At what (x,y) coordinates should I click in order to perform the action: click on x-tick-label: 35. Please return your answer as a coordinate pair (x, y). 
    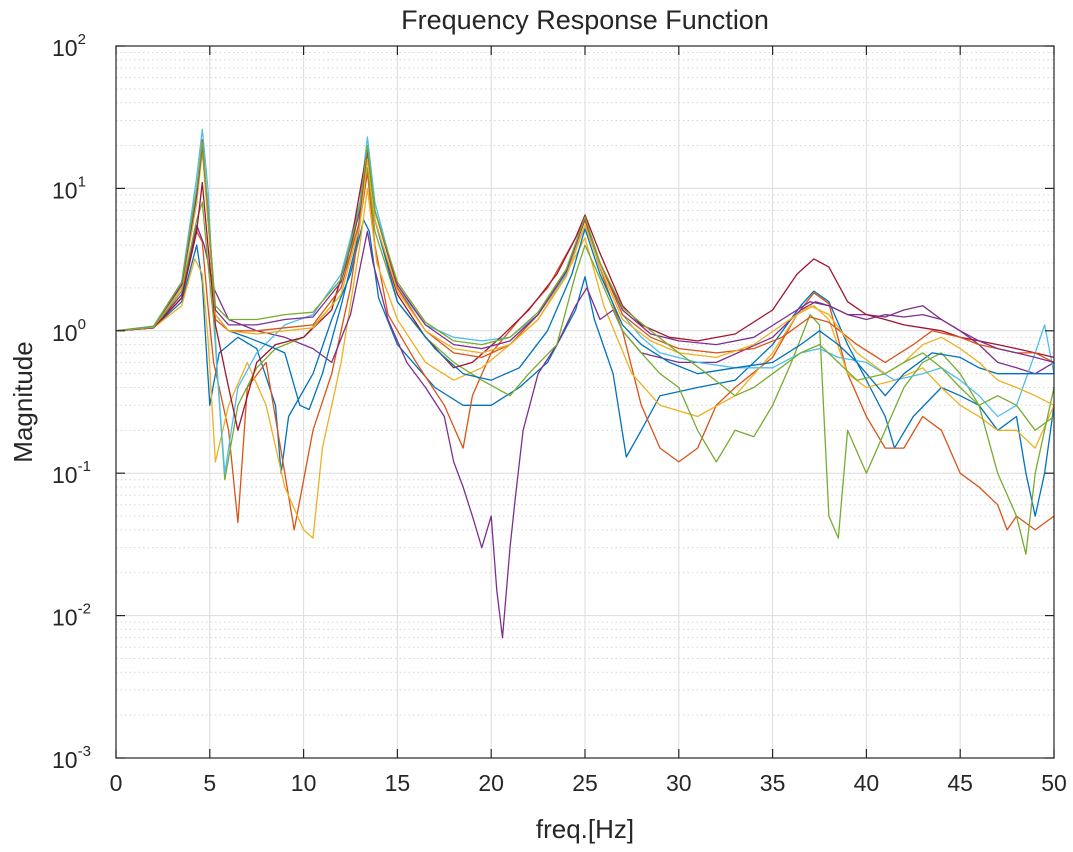
    Looking at the image, I should click on (773, 783).